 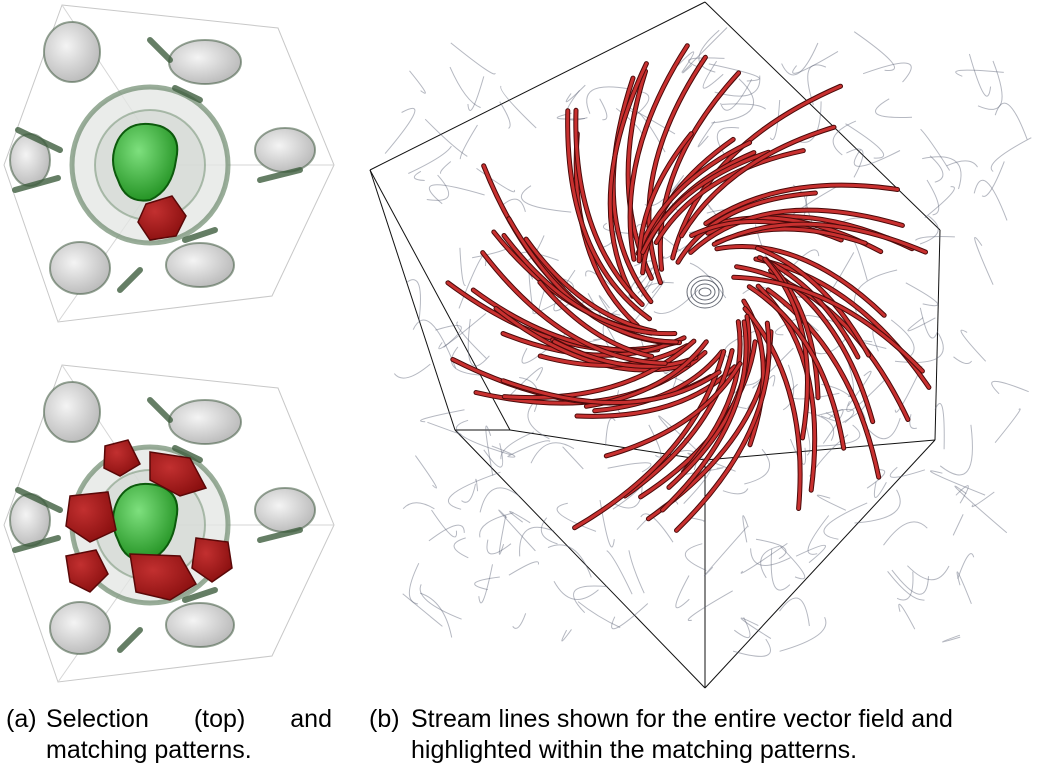 I want to click on panel-a-bottom-render, so click(x=168, y=530).